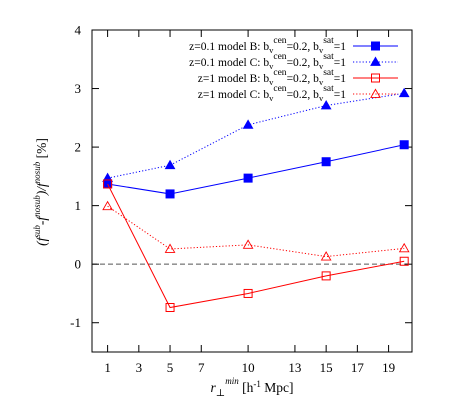 This screenshot has height=406, width=458. I want to click on legend-entry: z=1 model B: bvcen=0.2, bvsat=1, so click(298, 77).